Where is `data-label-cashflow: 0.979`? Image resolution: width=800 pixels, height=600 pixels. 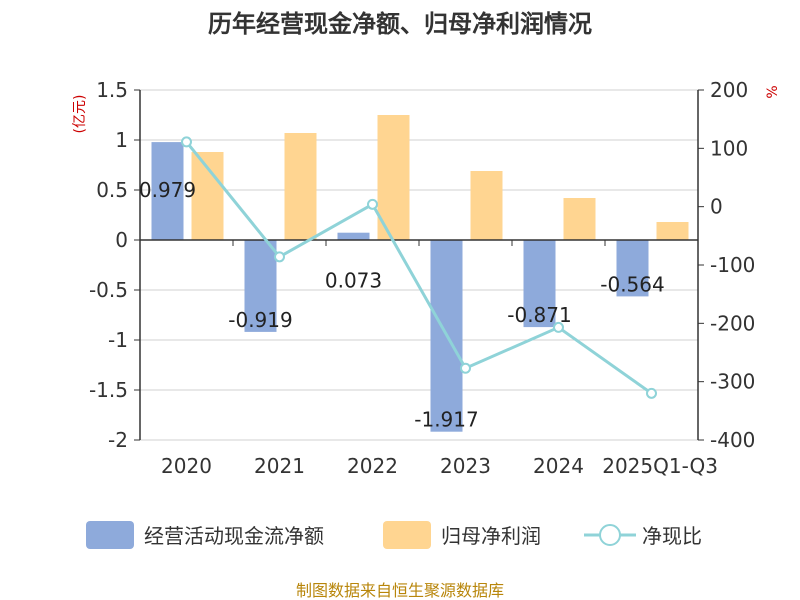 data-label-cashflow: 0.979 is located at coordinates (167, 190).